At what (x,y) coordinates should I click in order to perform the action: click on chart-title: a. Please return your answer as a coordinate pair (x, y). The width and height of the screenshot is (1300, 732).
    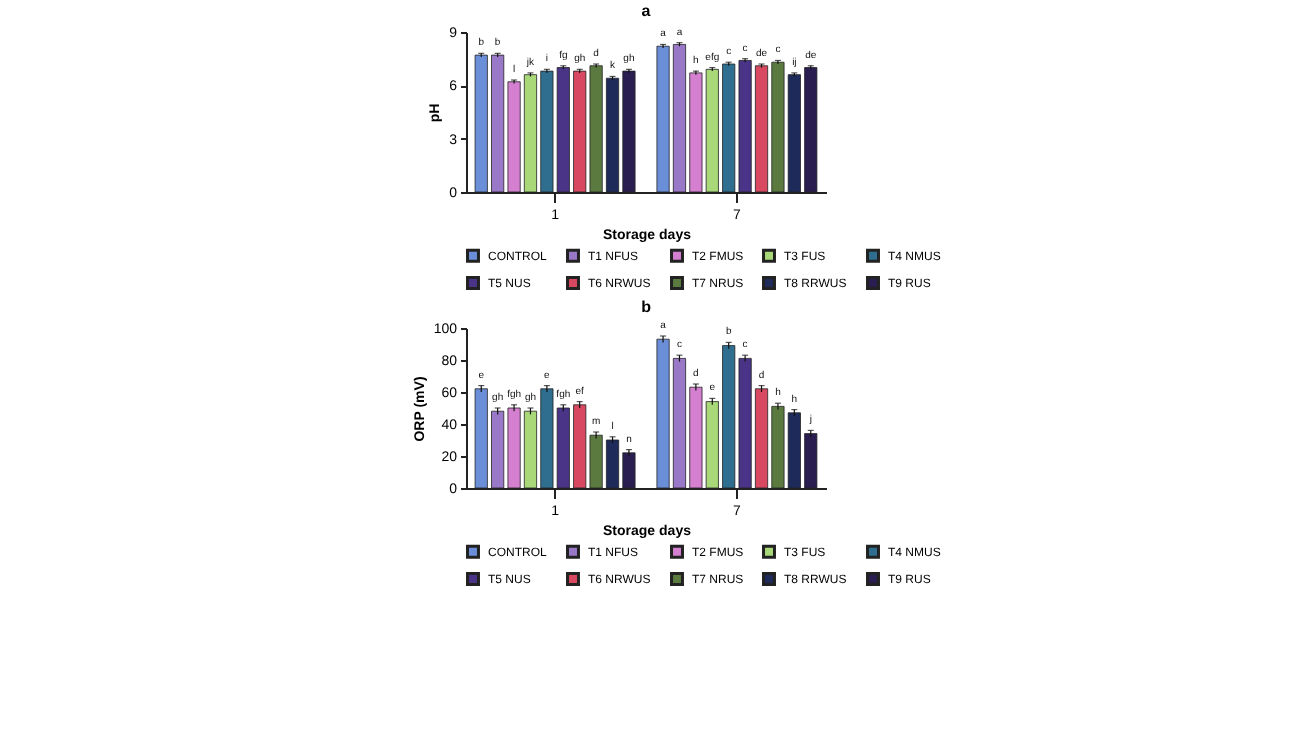
    Looking at the image, I should click on (646, 11).